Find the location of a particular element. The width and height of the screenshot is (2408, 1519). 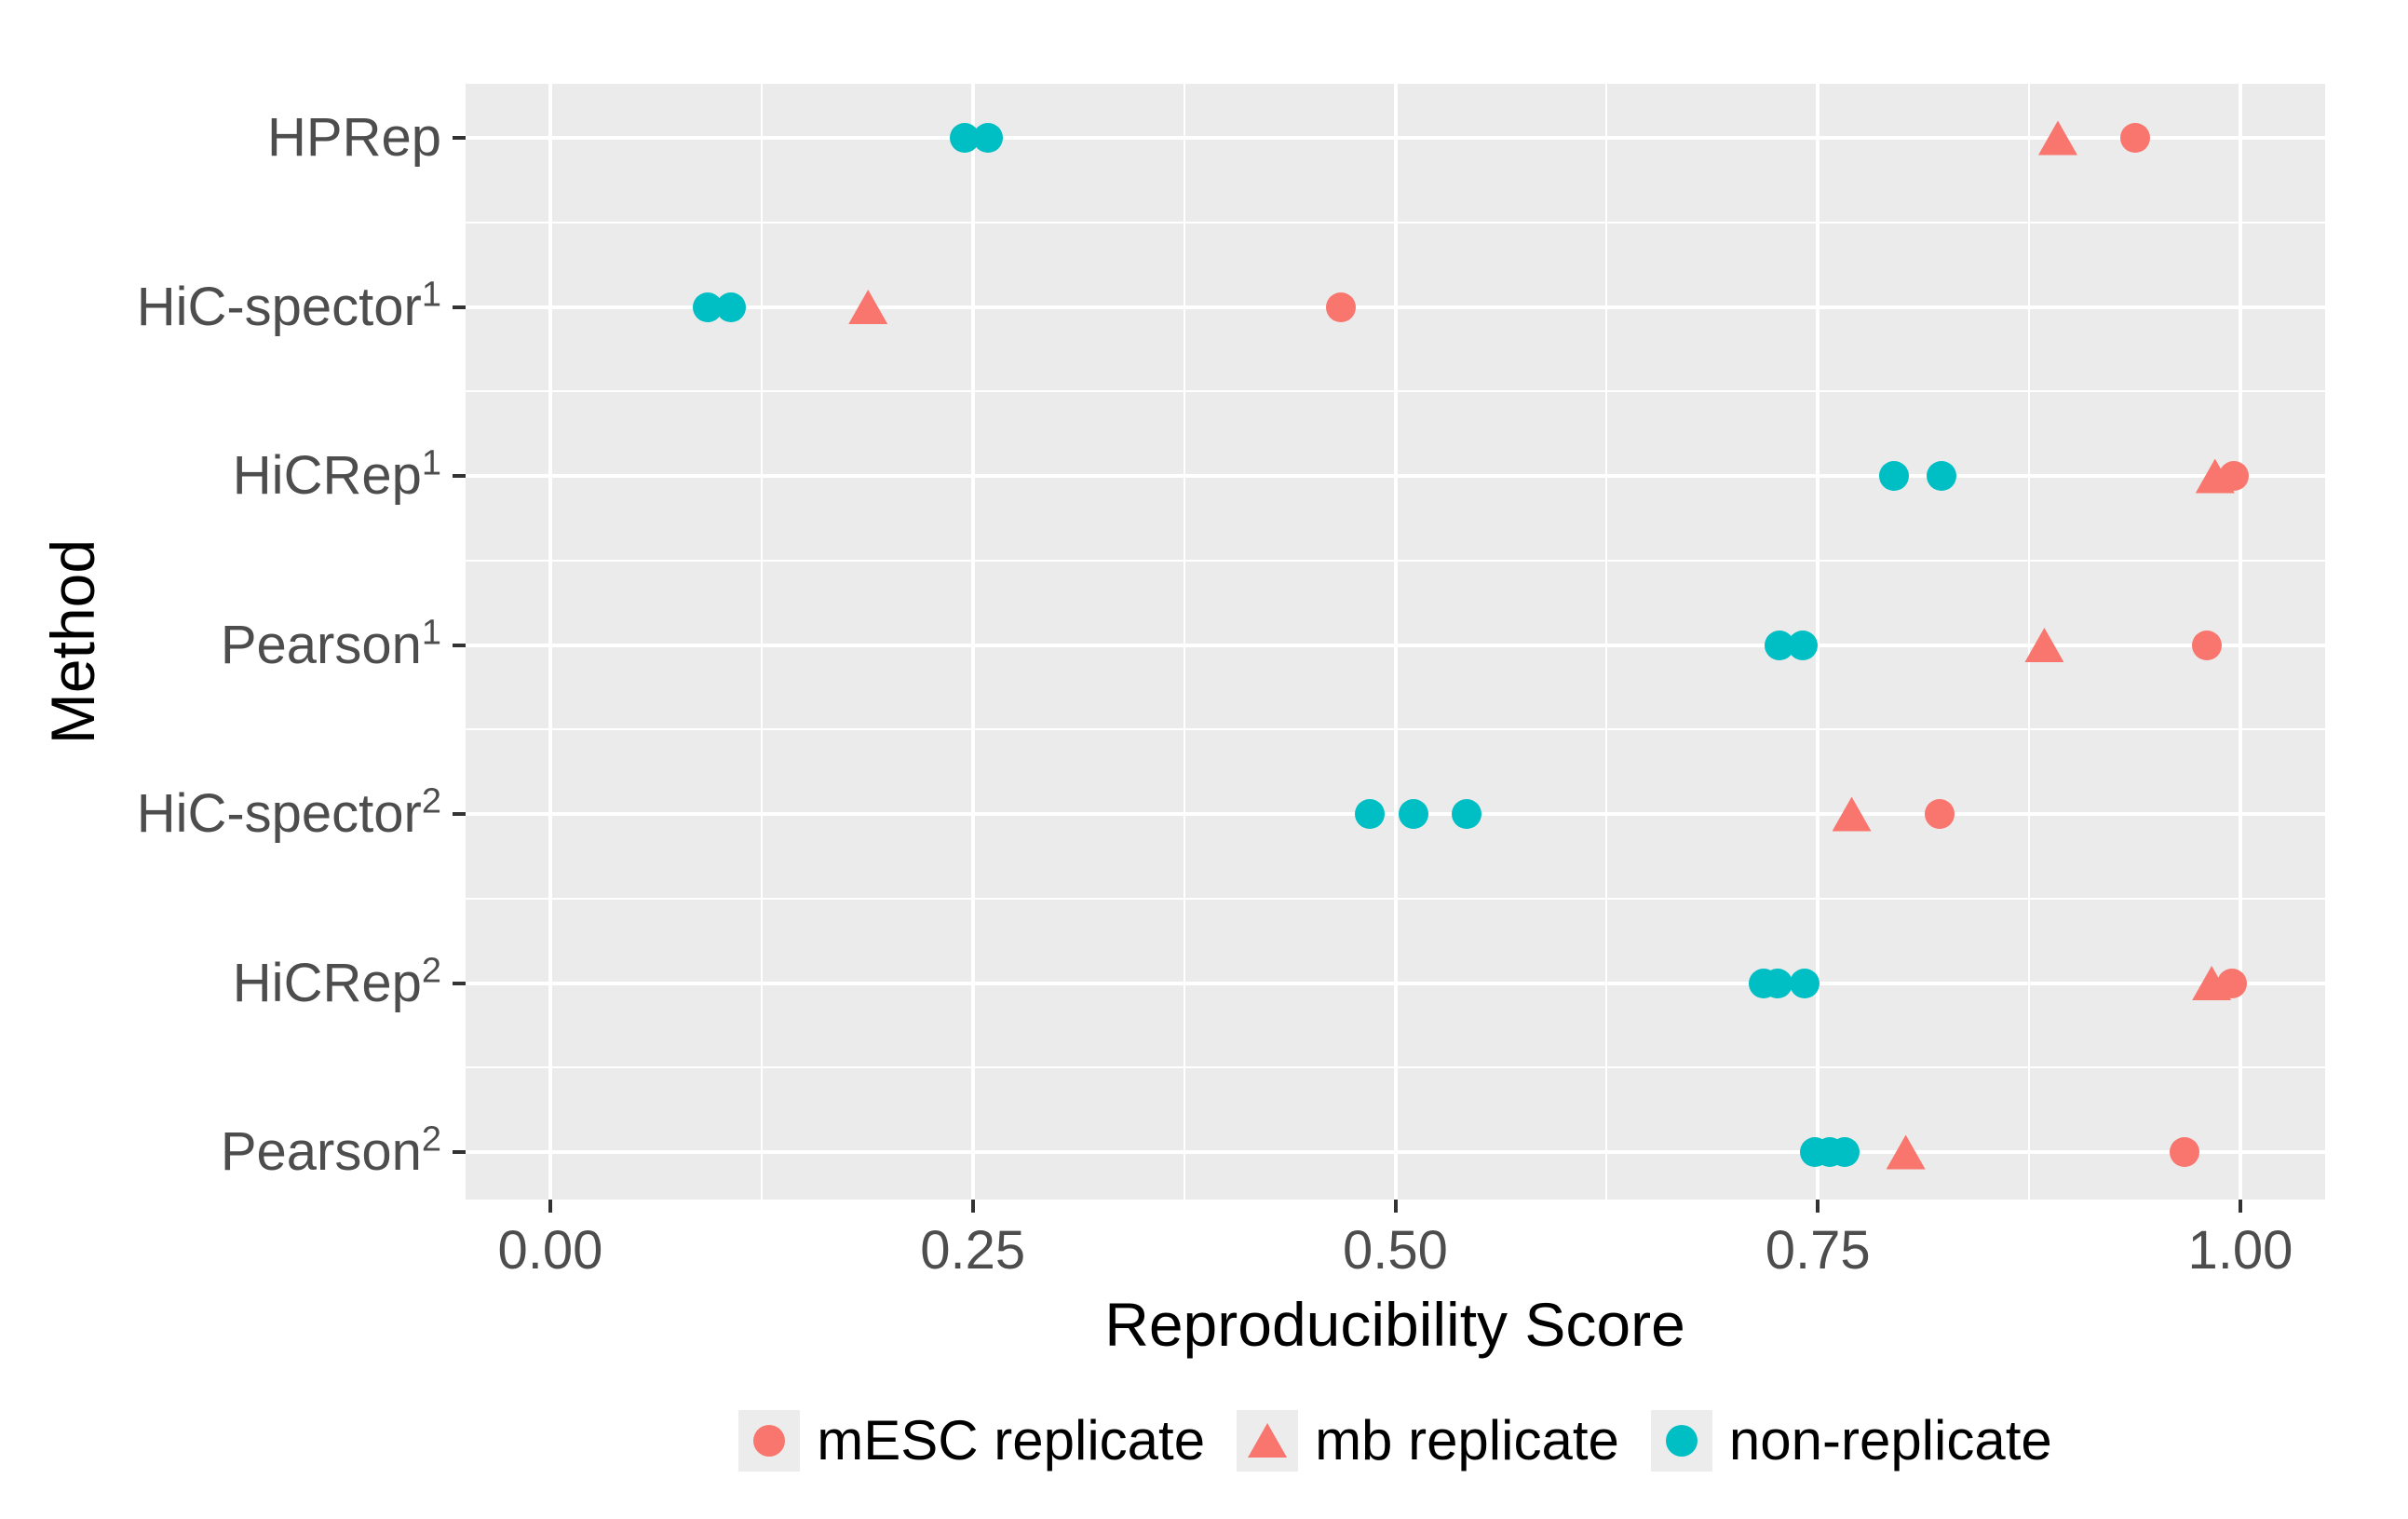

x-tick-label-0.75: 0.75 is located at coordinates (1818, 1250).